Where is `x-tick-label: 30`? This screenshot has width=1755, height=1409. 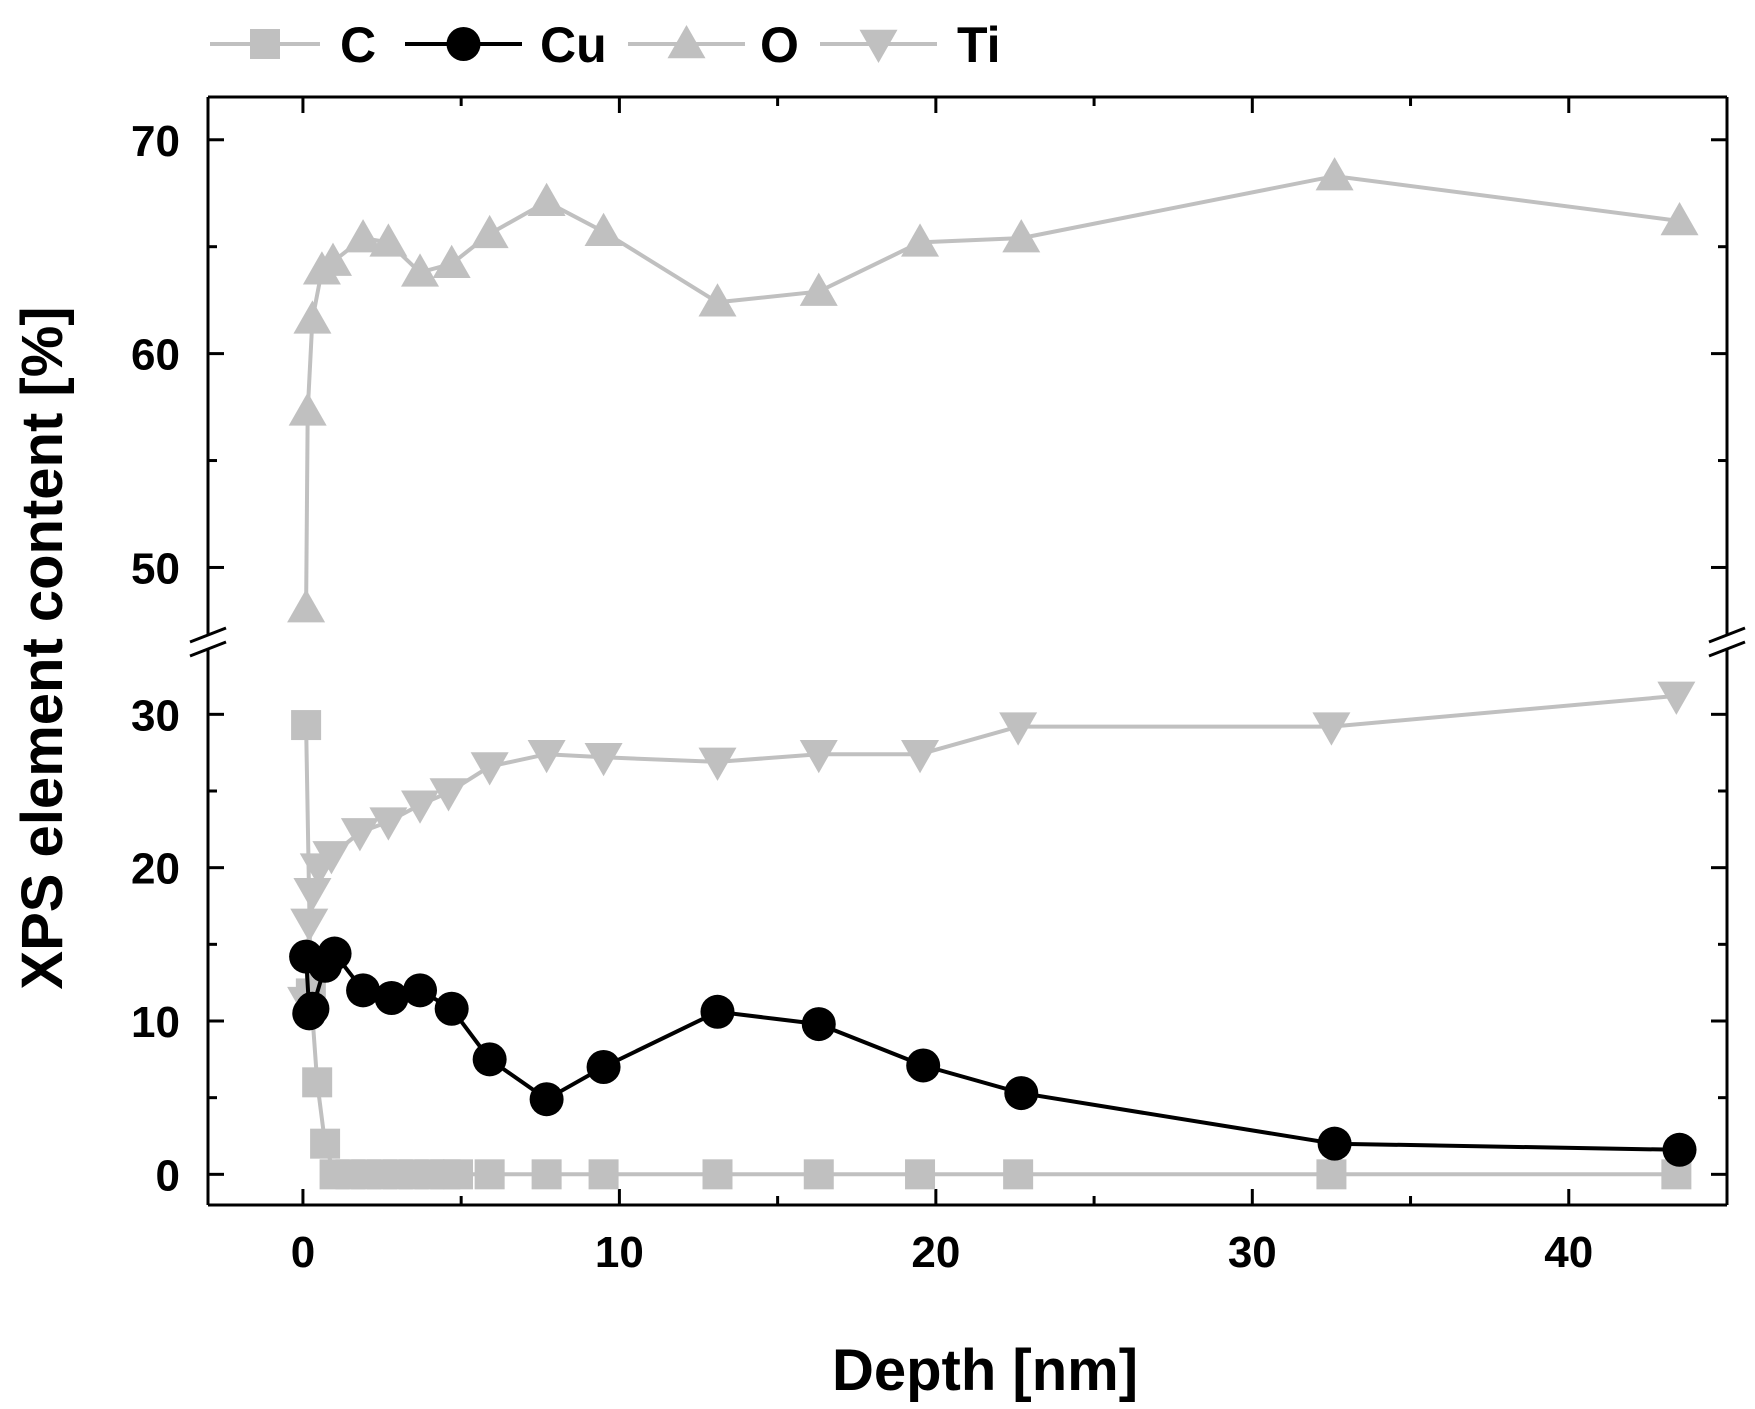
x-tick-label: 30 is located at coordinates (1252, 1252).